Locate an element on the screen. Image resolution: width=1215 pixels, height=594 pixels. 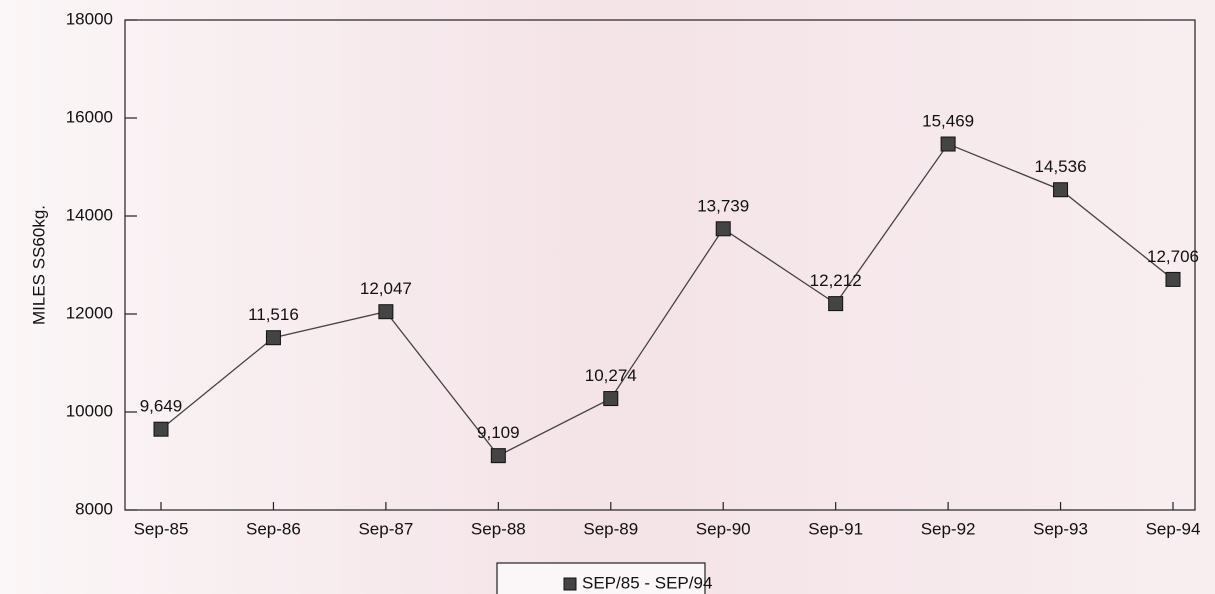
y-tick-label: 10000 is located at coordinates (89, 410).